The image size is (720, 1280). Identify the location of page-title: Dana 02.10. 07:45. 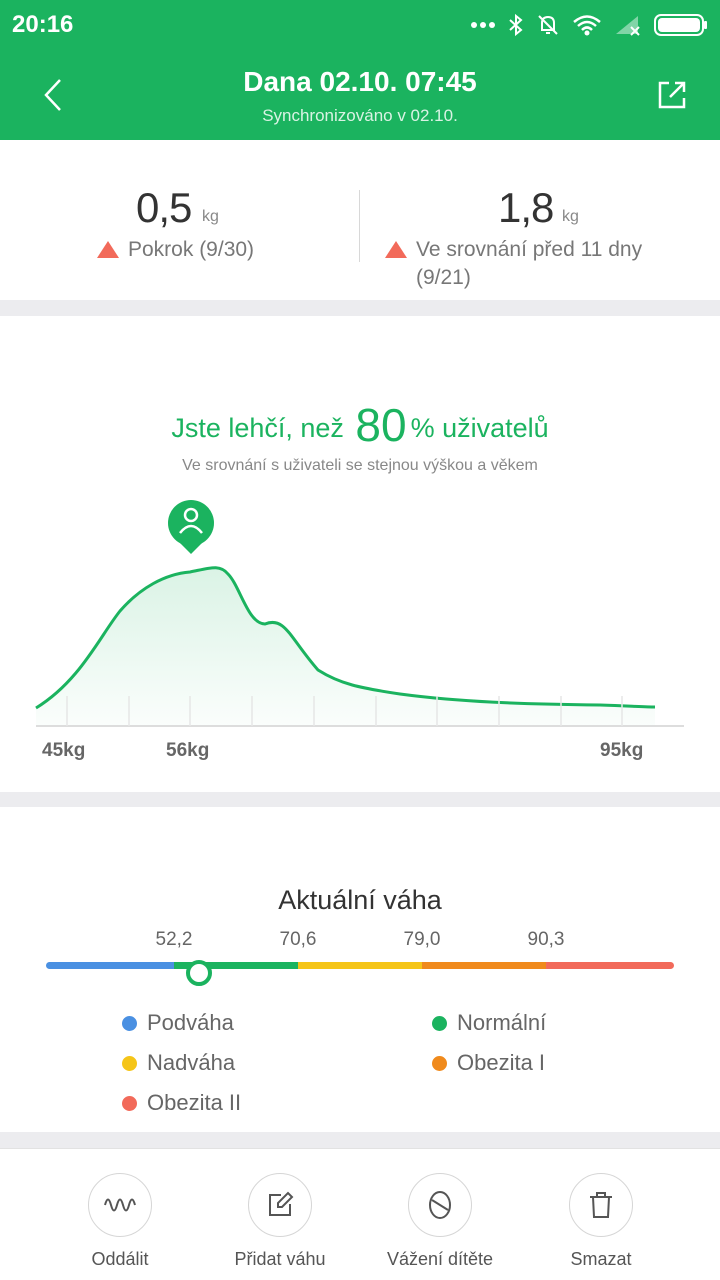
(360, 81).